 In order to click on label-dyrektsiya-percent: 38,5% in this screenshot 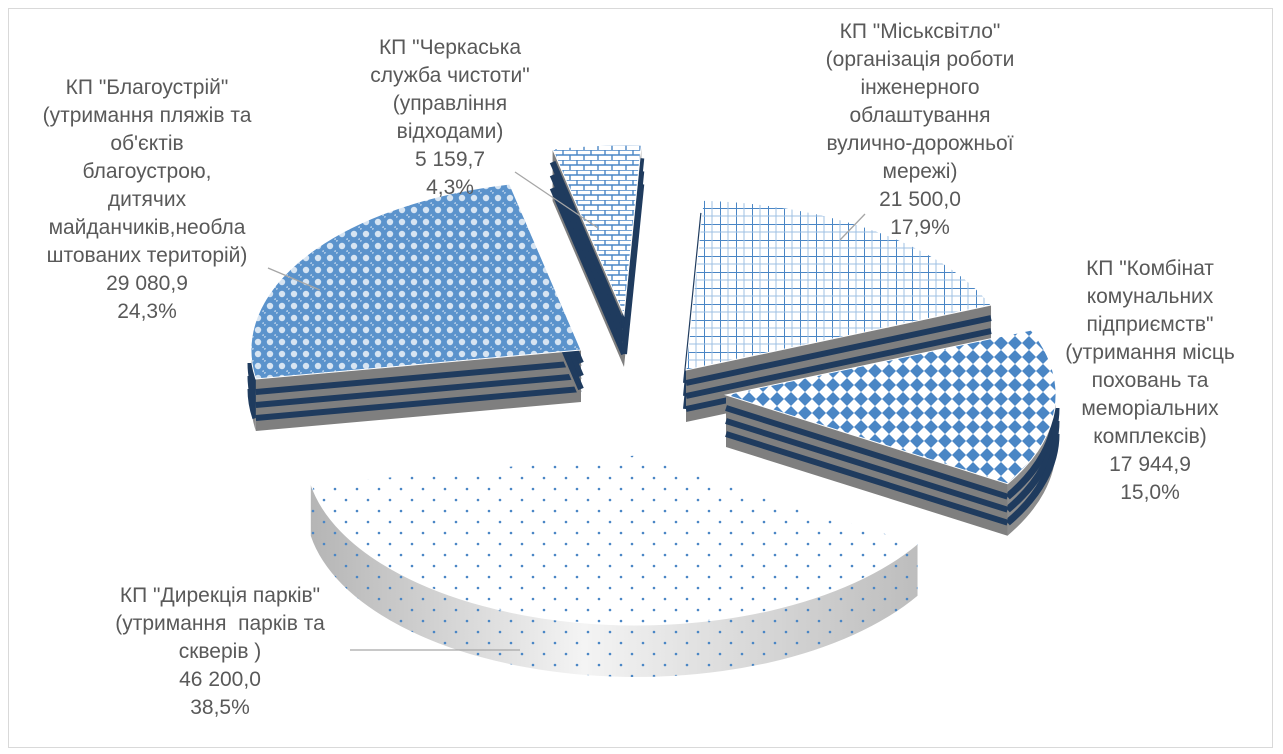, I will do `click(220, 707)`.